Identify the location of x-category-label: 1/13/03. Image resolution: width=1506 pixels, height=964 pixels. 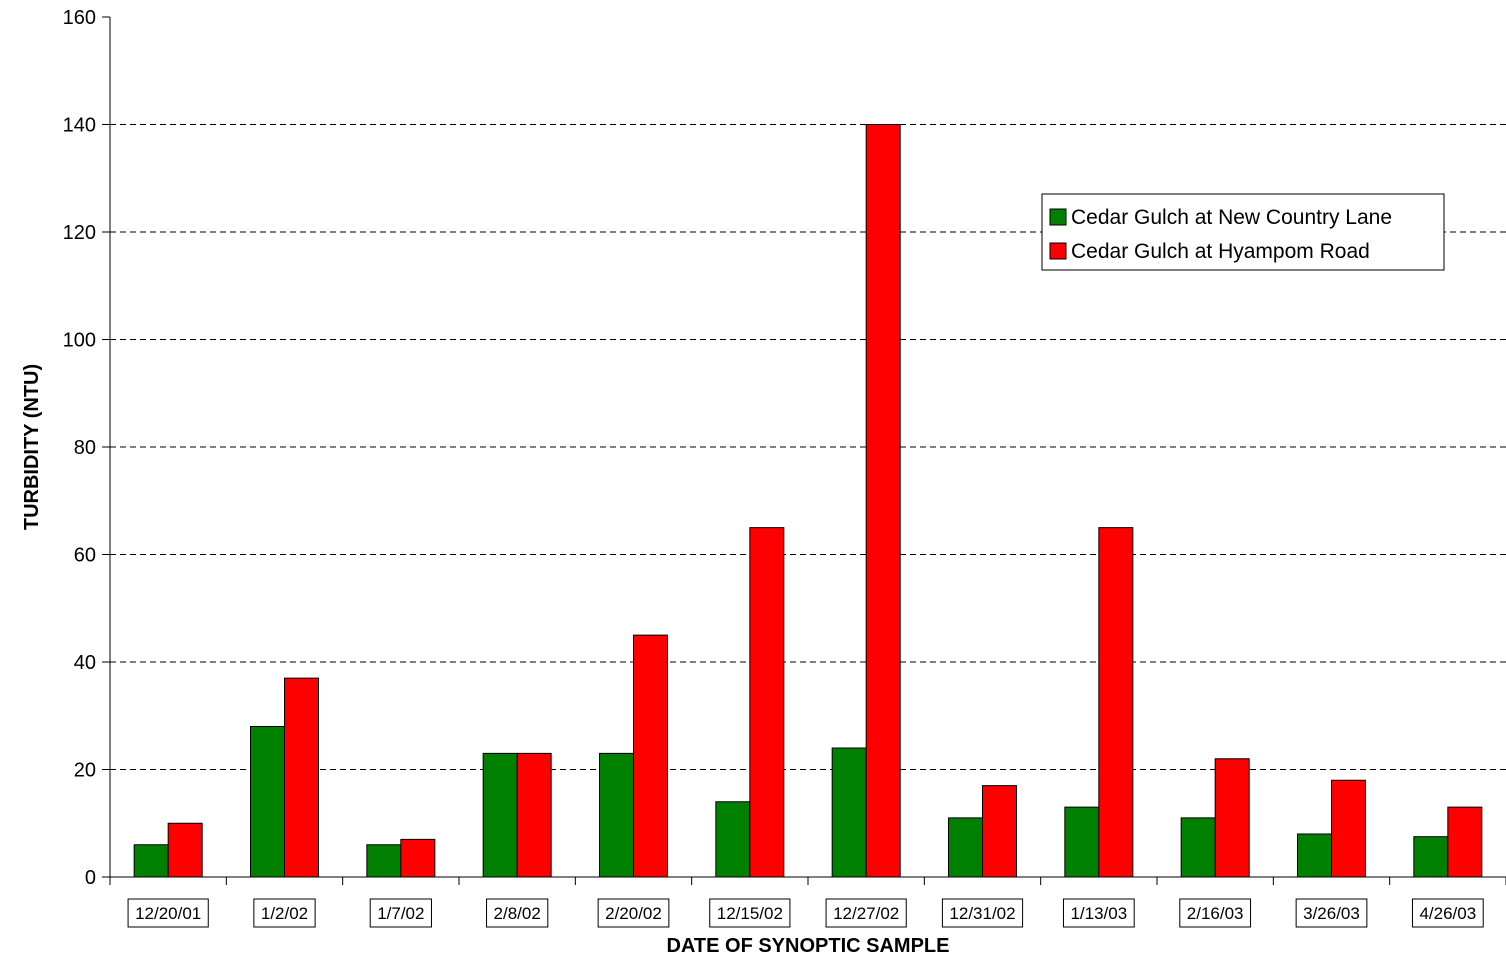
(1098, 913).